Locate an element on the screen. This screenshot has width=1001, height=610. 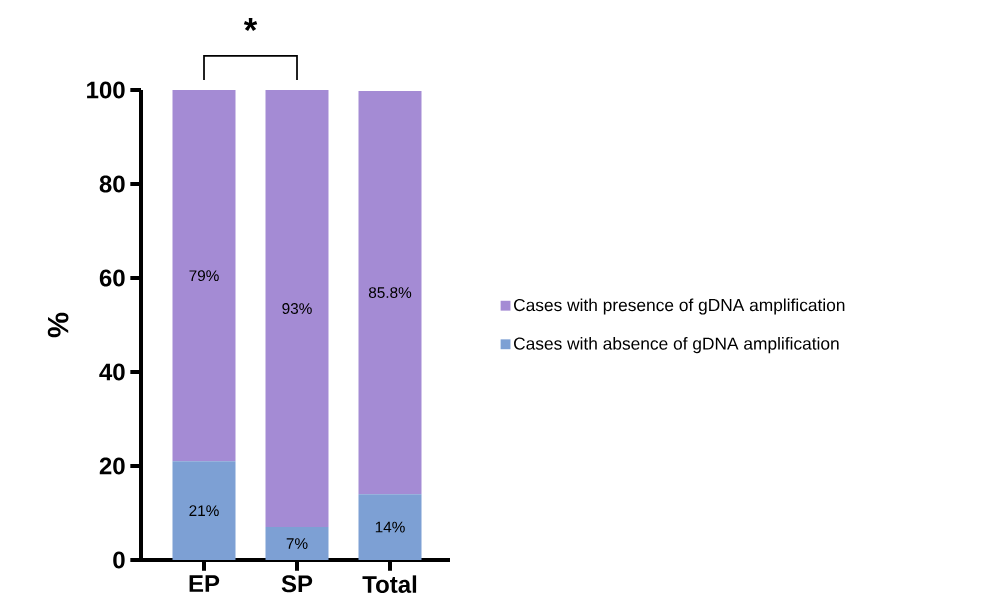
y-tick-label: 20 is located at coordinates (112, 466).